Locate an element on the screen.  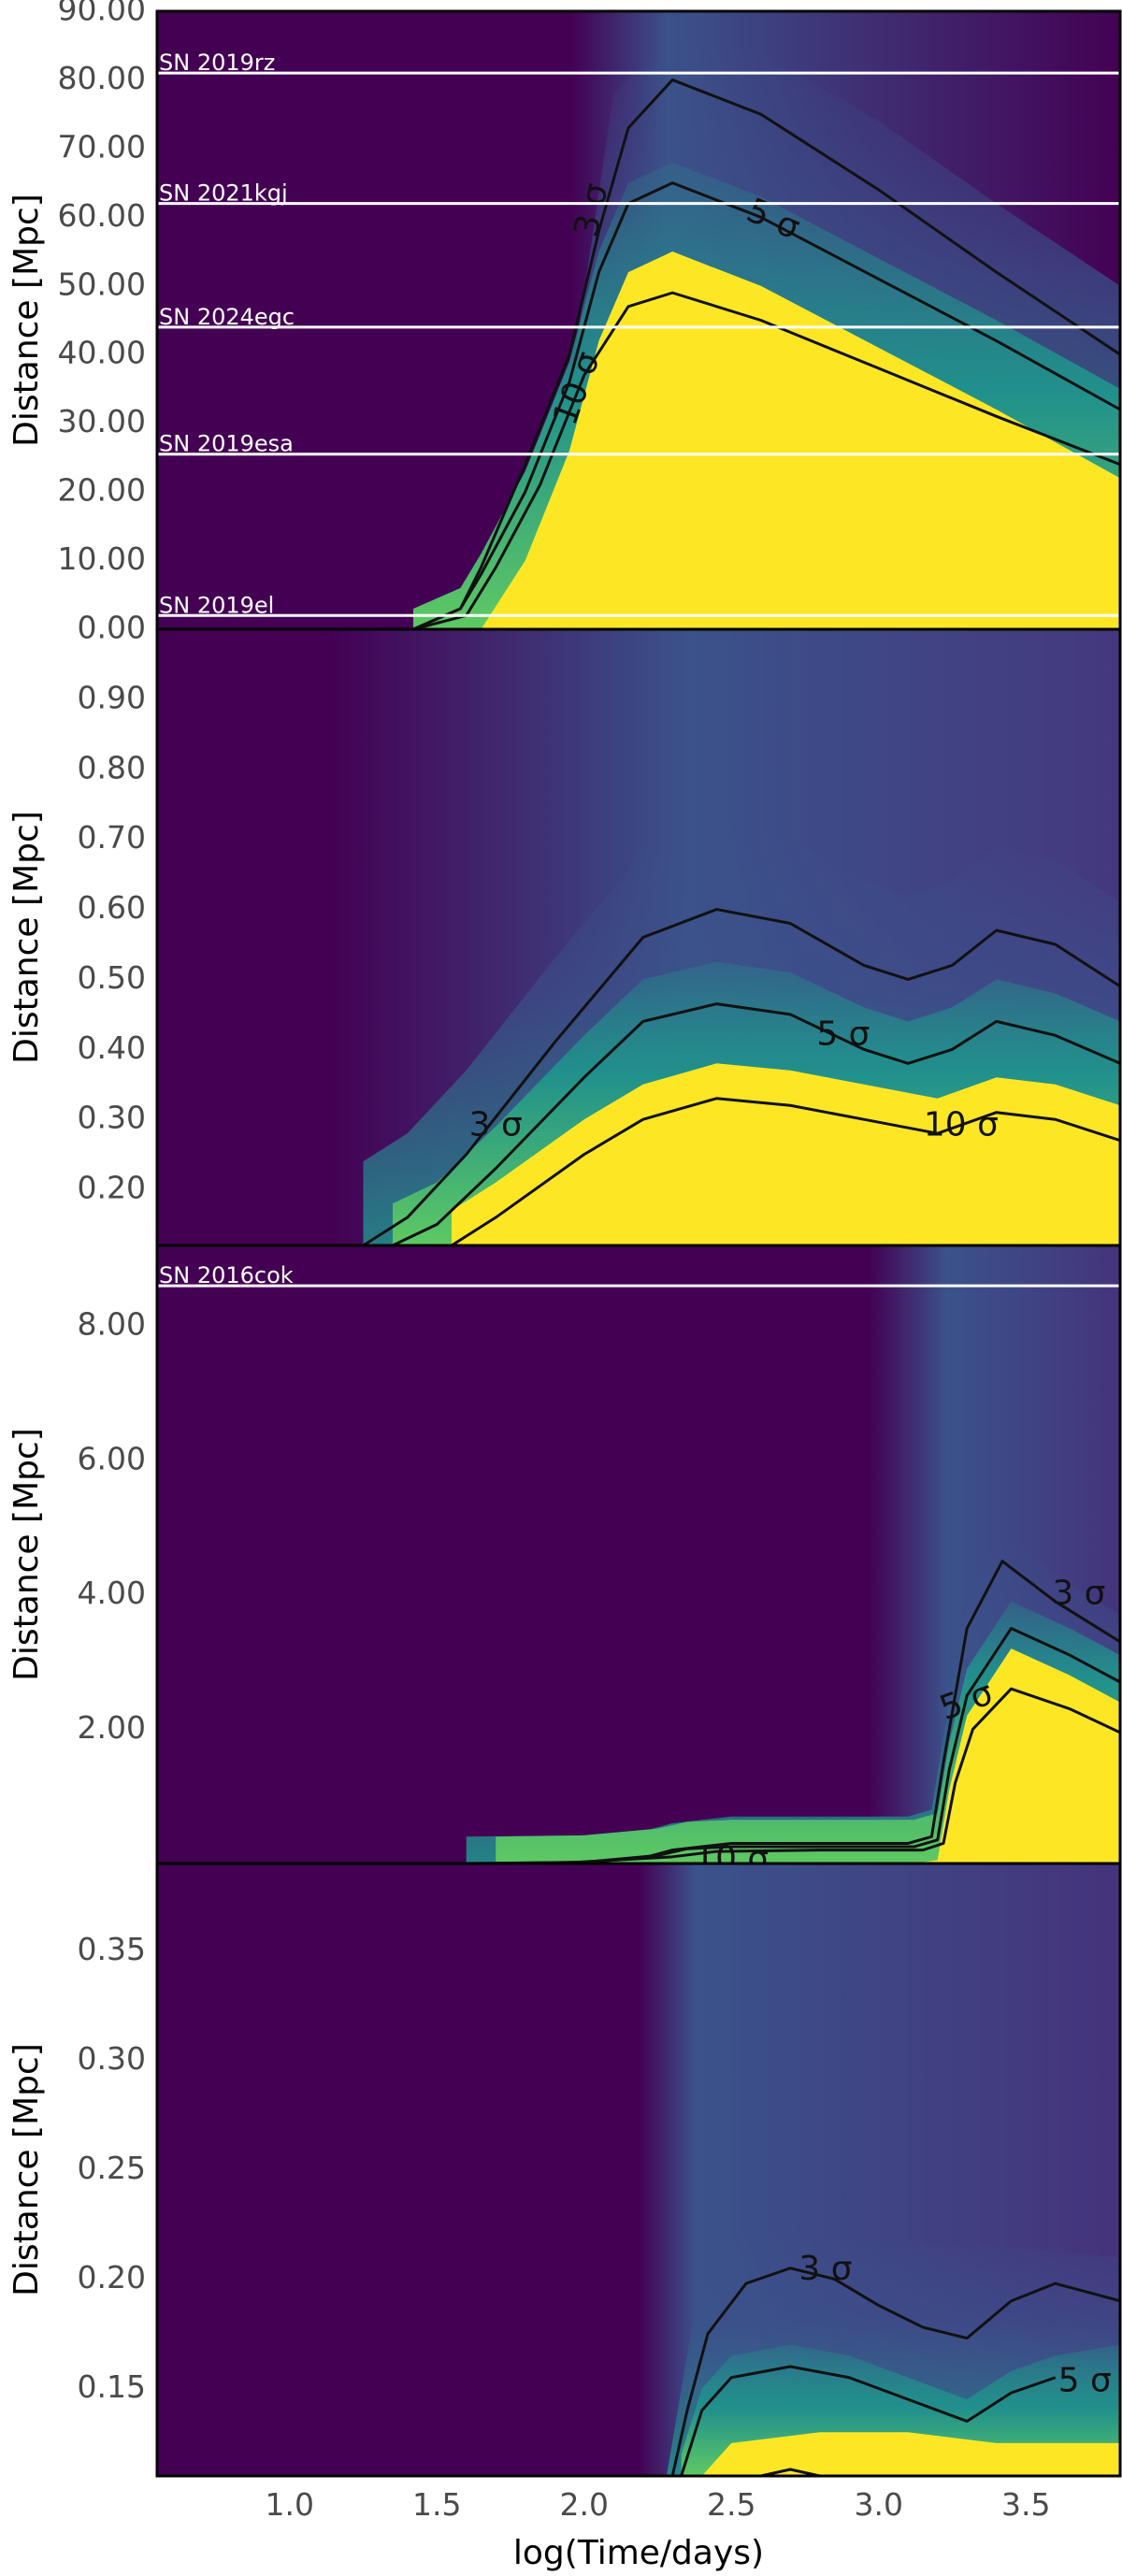
x-tick-label: 1.5 is located at coordinates (437, 2505).